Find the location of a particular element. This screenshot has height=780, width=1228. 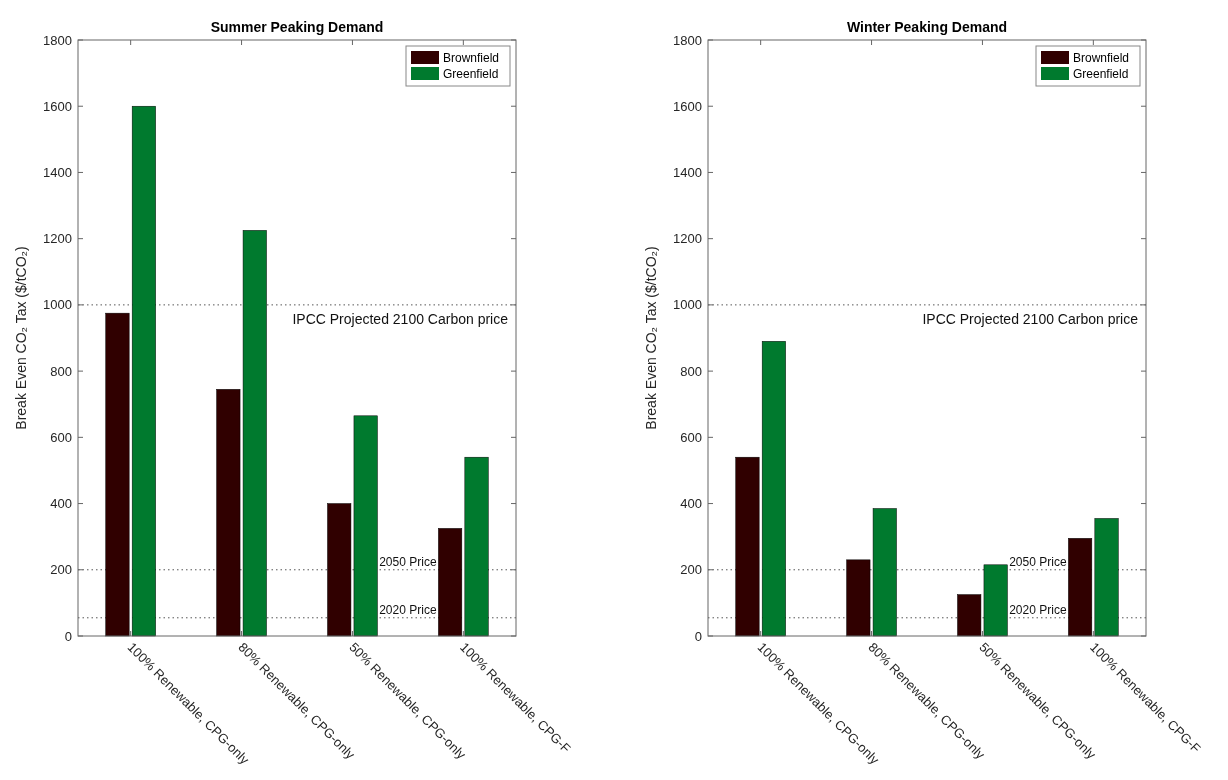

chart-title: Winter Peaking Demand is located at coordinates (927, 27).